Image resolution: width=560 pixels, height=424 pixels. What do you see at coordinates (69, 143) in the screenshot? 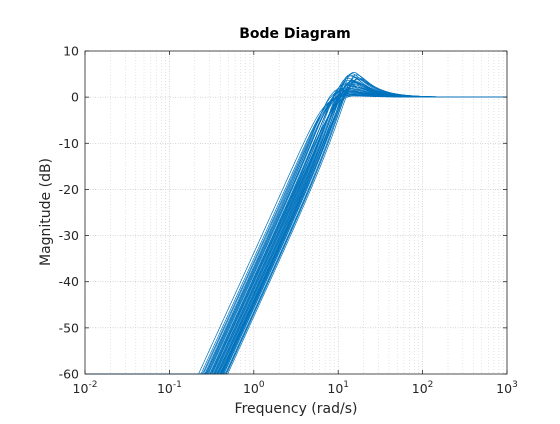
I see `y-tick-label: -10` at bounding box center [69, 143].